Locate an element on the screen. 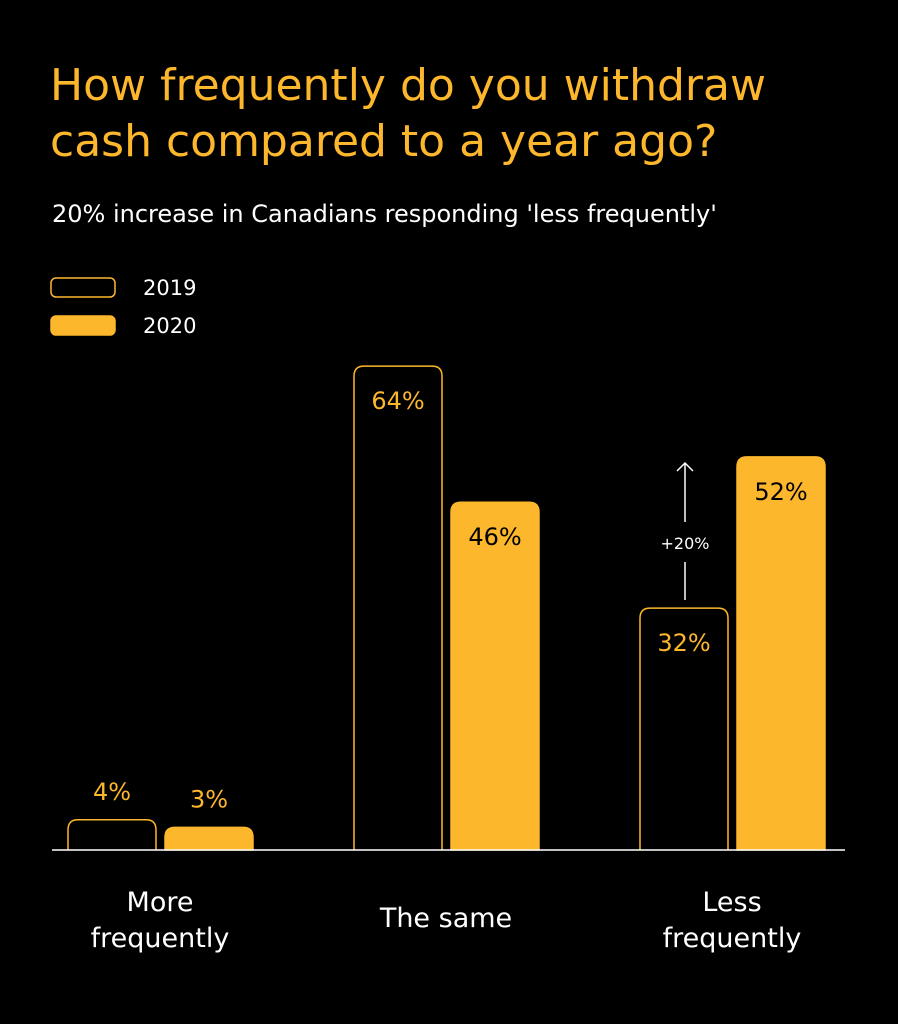 The image size is (898, 1024). data-label: 3% is located at coordinates (209, 799).